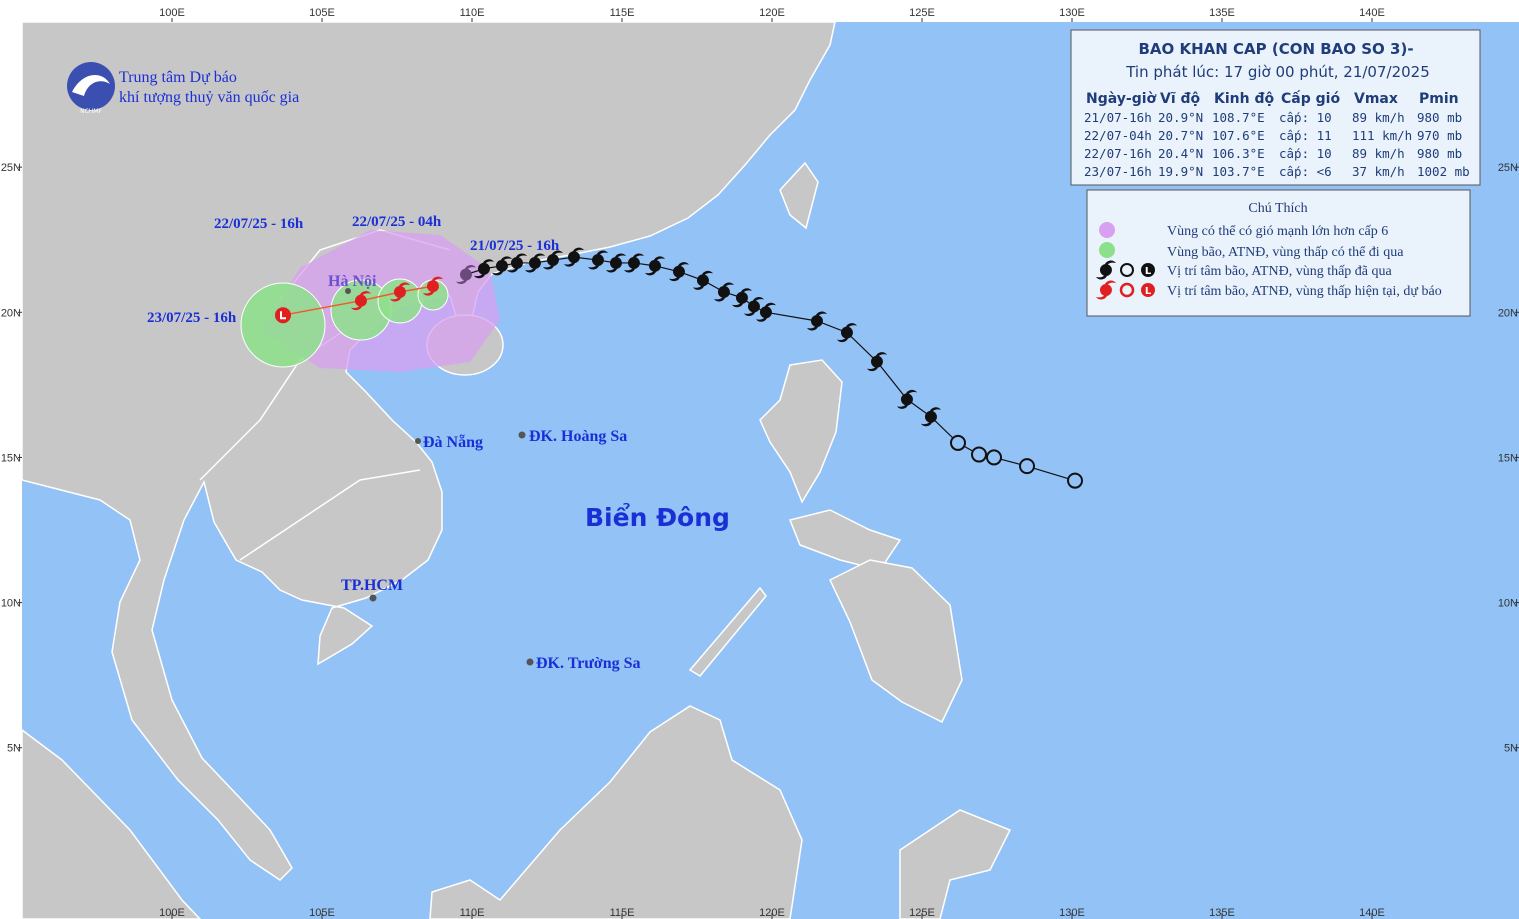  Describe the element at coordinates (1439, 135) in the screenshot. I see `table-cell: 970 mb` at that location.